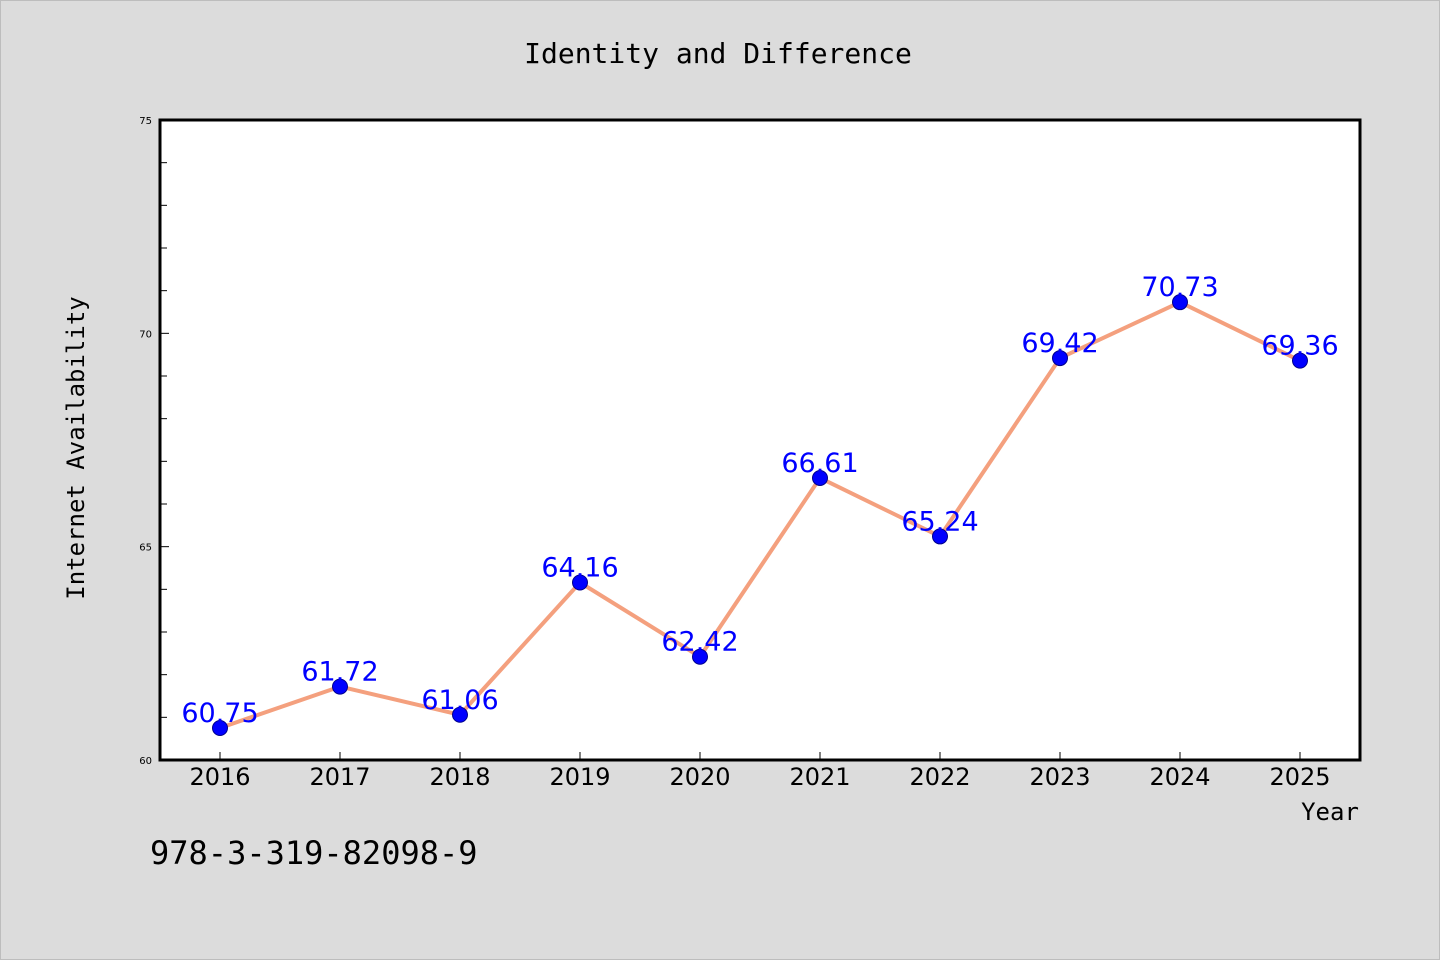  I want to click on x-tick-label: 2017, so click(339, 777).